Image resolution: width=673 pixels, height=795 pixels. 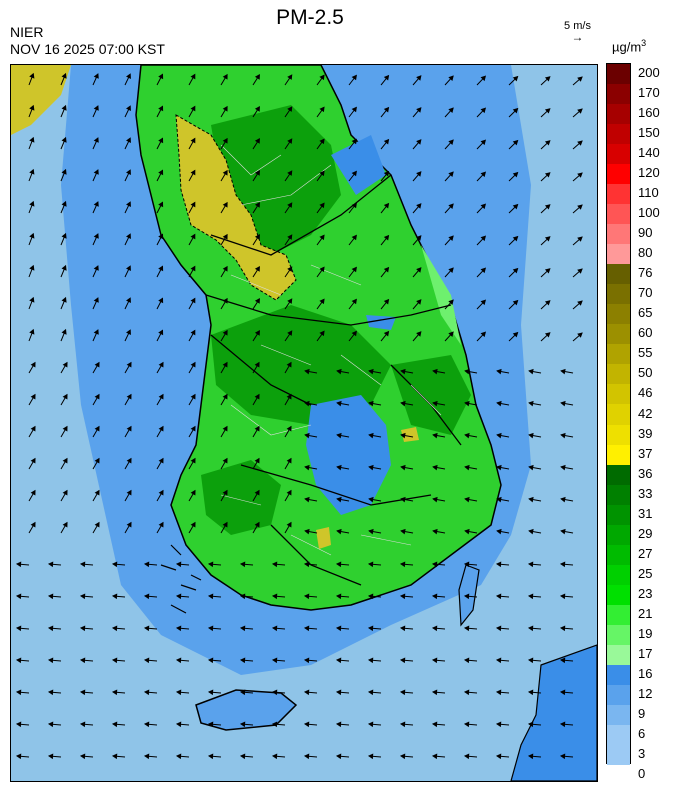 What do you see at coordinates (645, 633) in the screenshot?
I see `legend-label: 19` at bounding box center [645, 633].